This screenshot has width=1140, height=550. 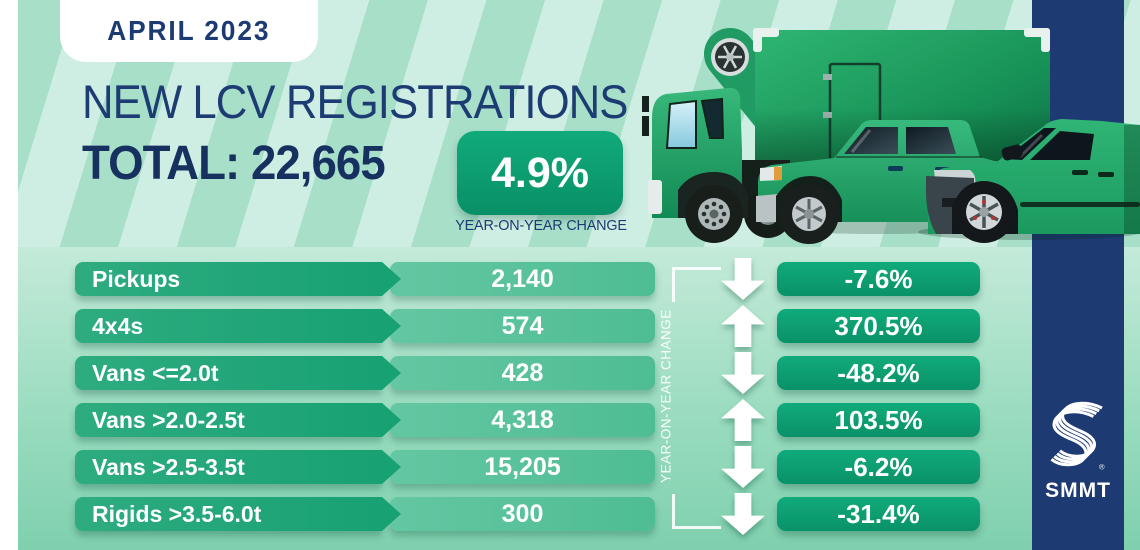 I want to click on value-pill: 428, so click(x=522, y=373).